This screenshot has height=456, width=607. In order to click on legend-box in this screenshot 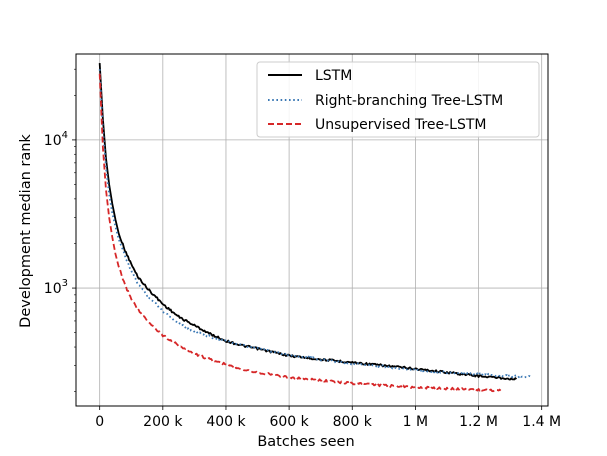, I will do `click(398, 99)`.